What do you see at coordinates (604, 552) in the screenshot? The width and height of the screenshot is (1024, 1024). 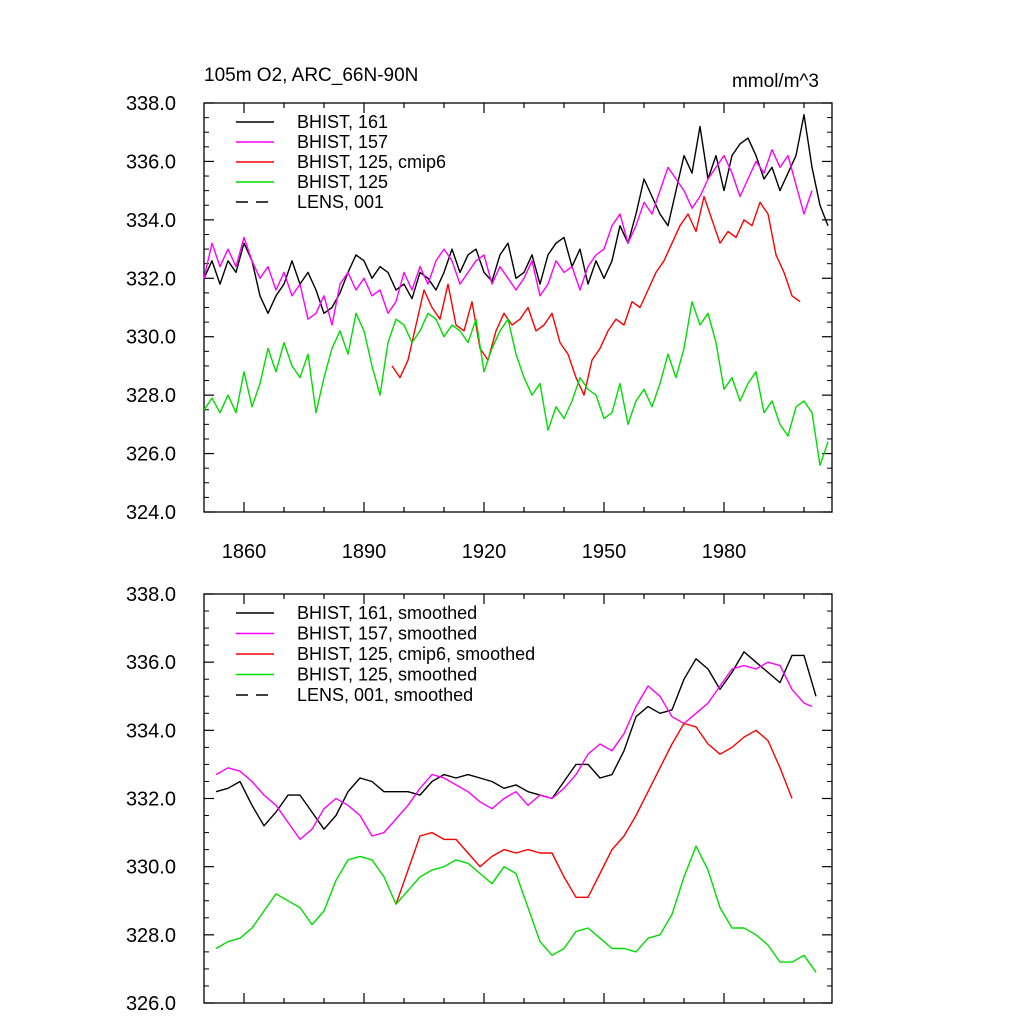 I see `x-tick-label: 1950` at bounding box center [604, 552].